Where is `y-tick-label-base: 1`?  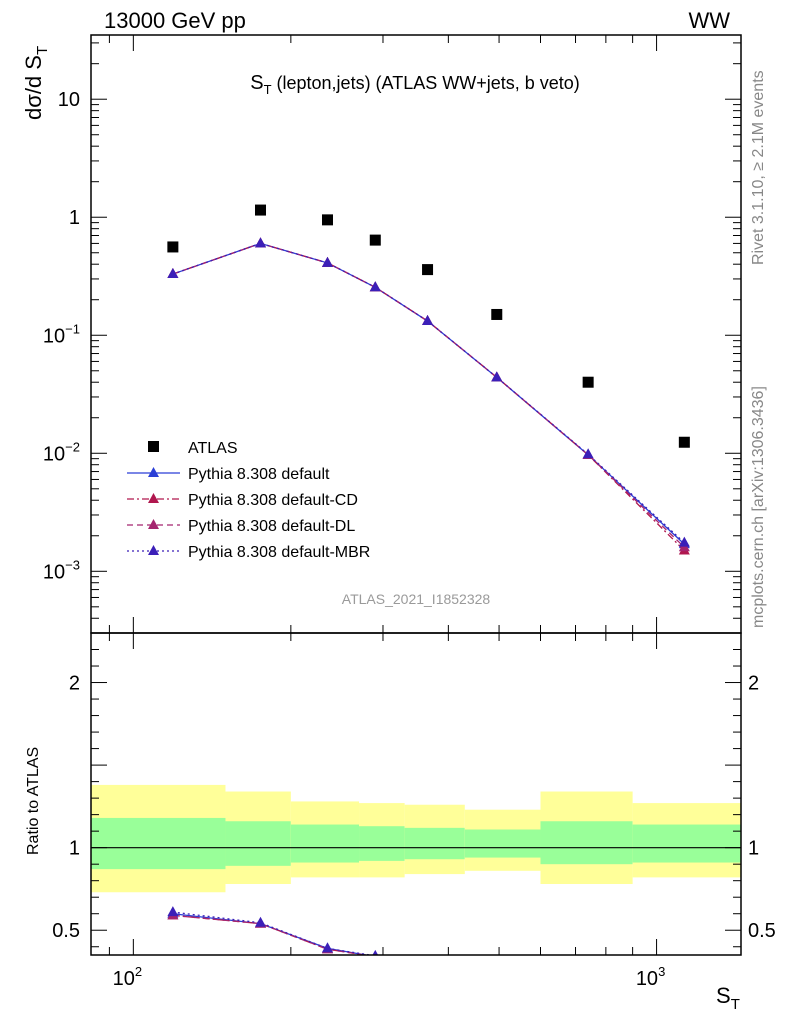 y-tick-label-base: 1 is located at coordinates (74, 218).